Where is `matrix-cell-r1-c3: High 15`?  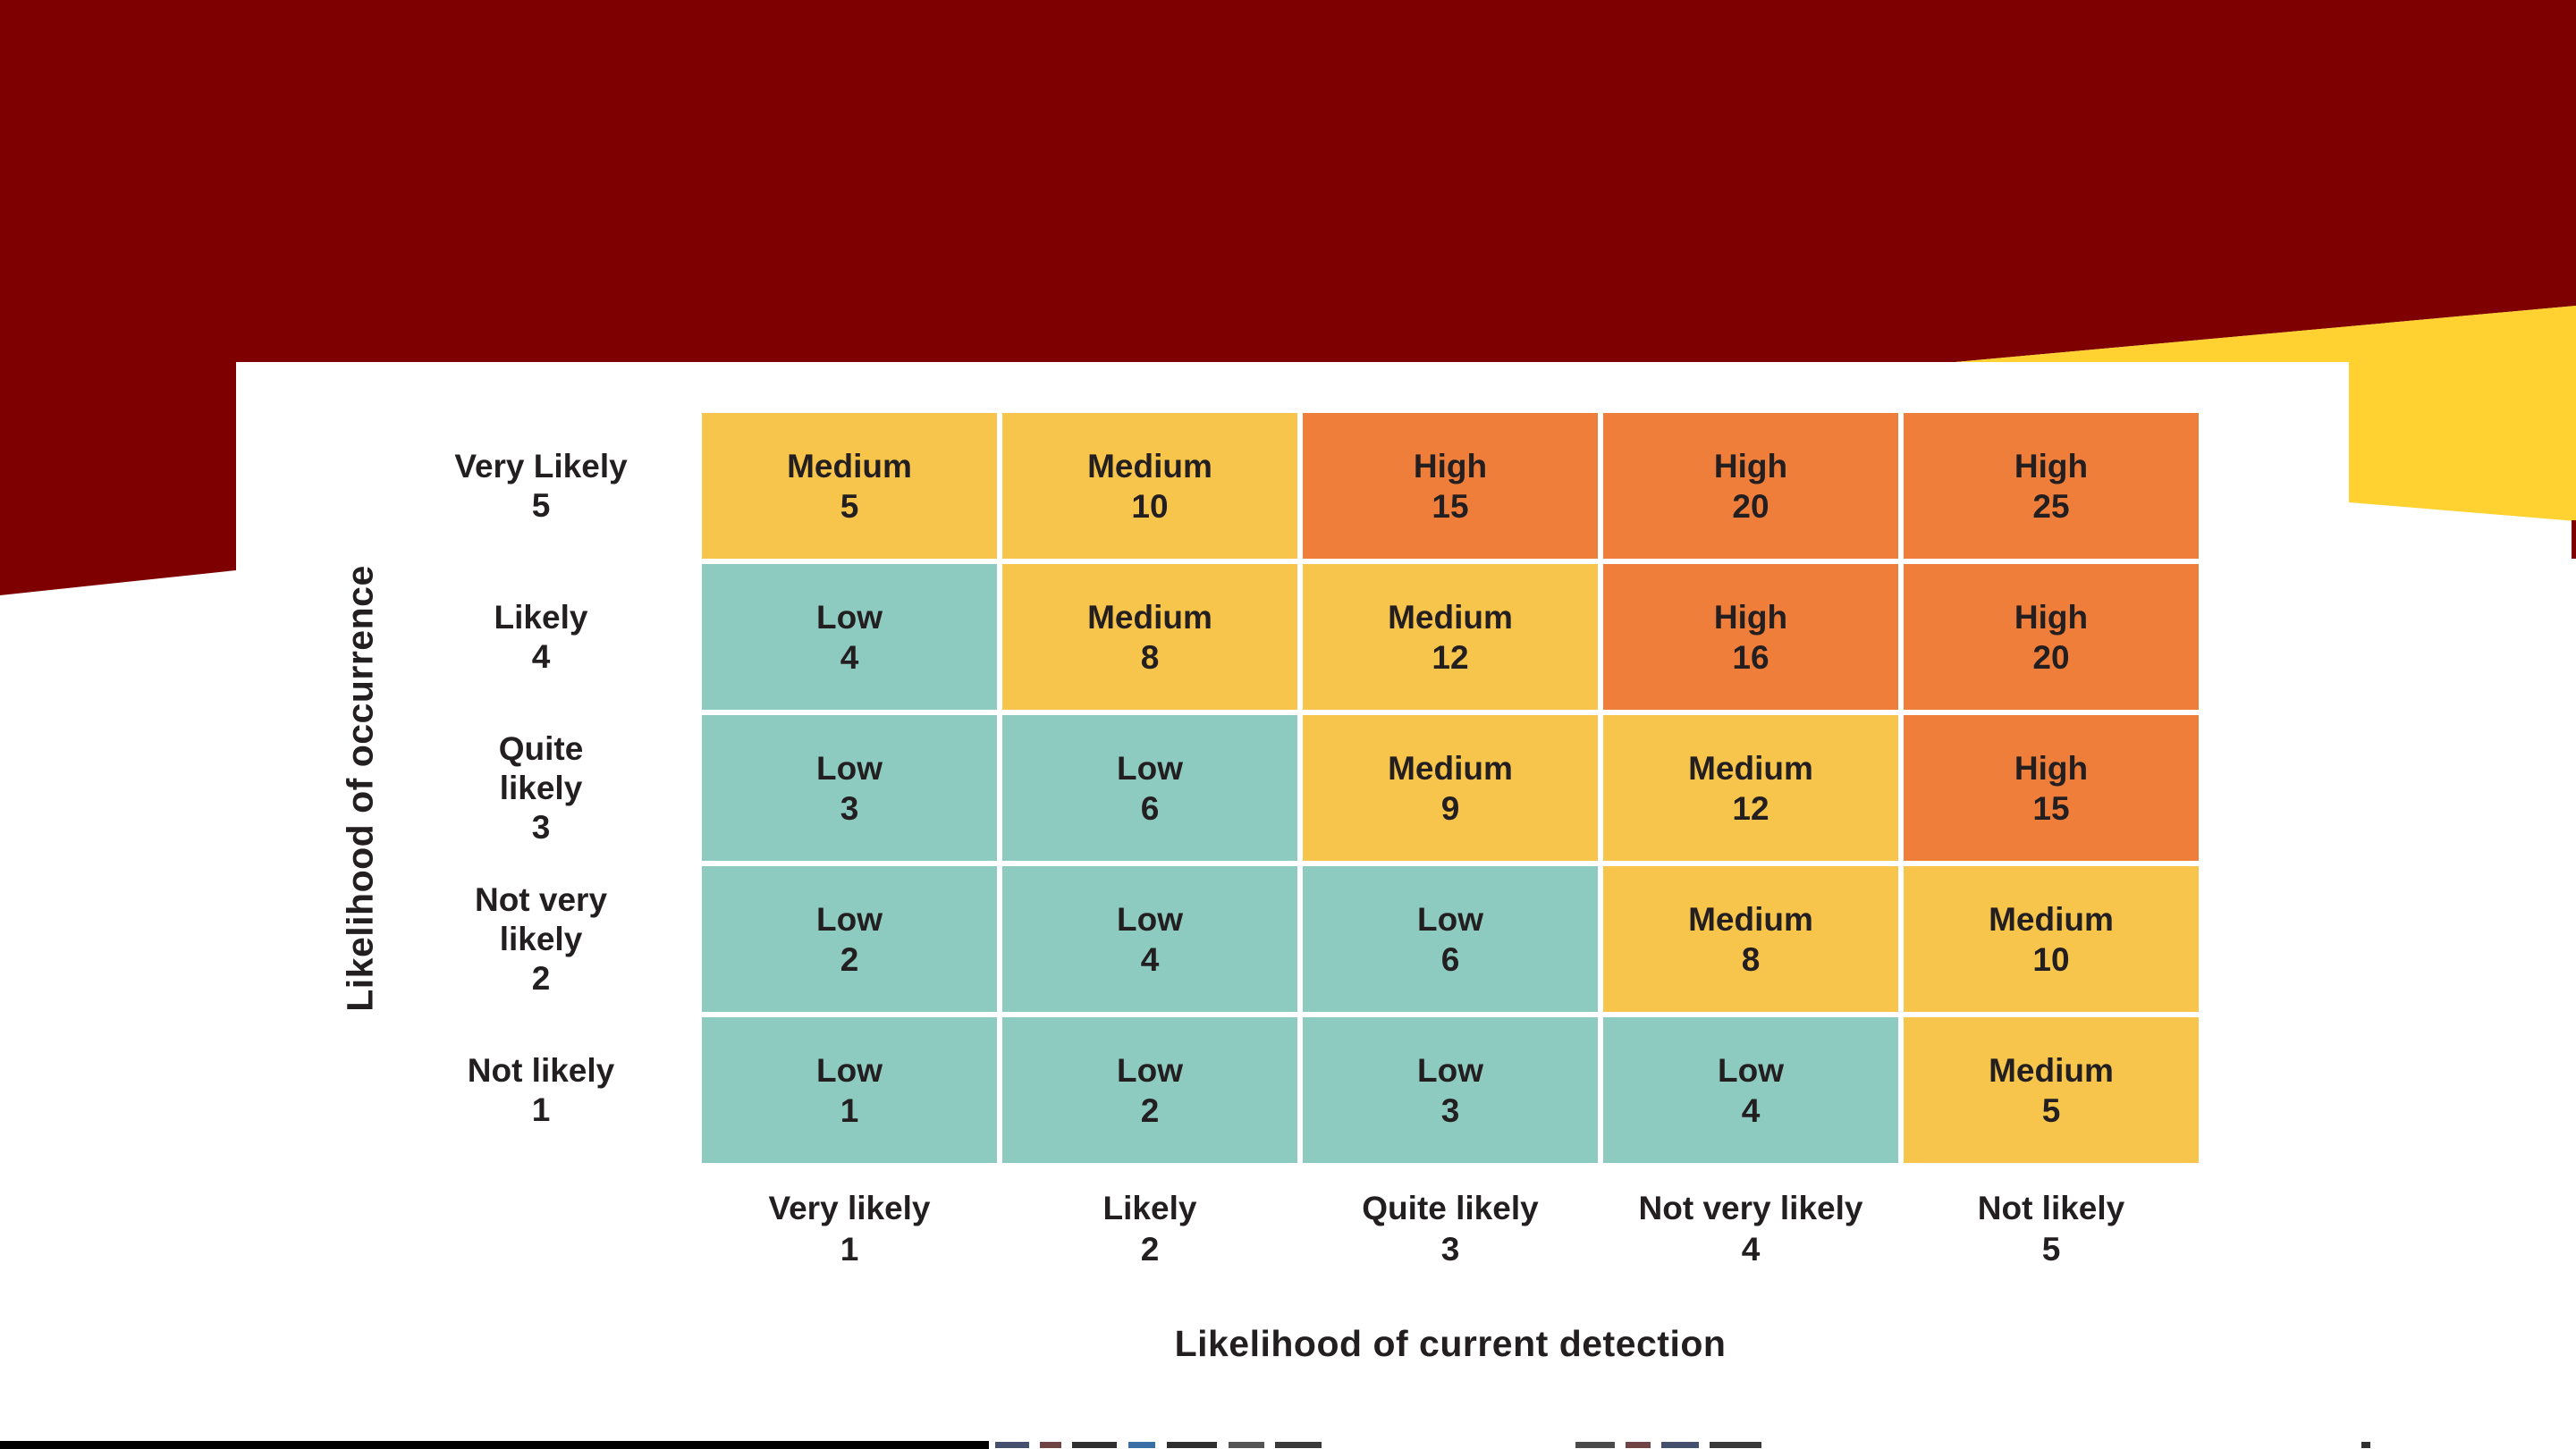
matrix-cell-r1-c3: High 15 is located at coordinates (1450, 486).